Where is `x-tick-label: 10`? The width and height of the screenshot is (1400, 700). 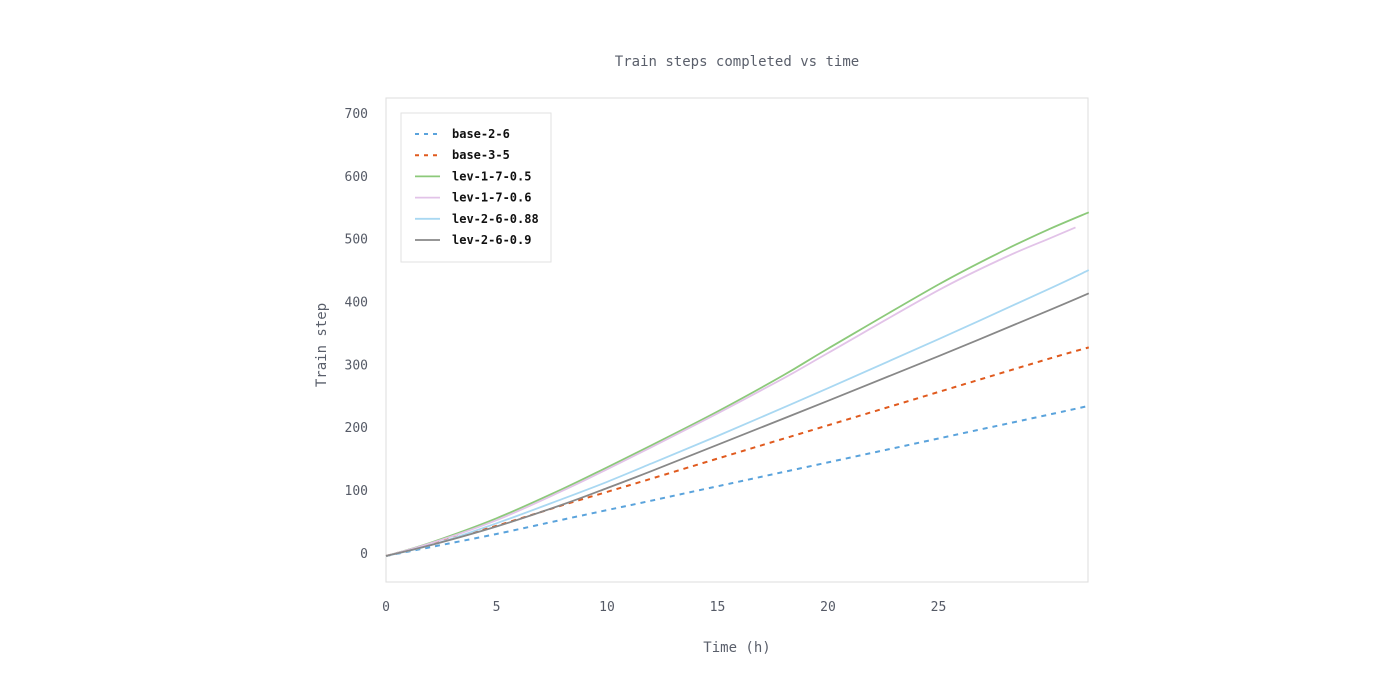
x-tick-label: 10 is located at coordinates (607, 607).